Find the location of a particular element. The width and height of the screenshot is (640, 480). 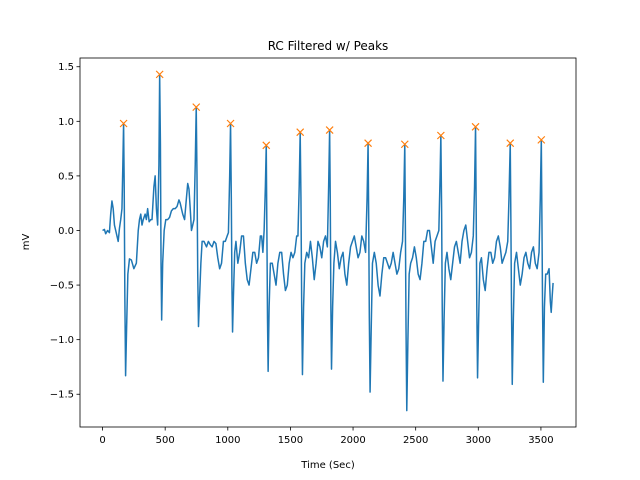

x-tick-label-3: 1500 is located at coordinates (290, 440).